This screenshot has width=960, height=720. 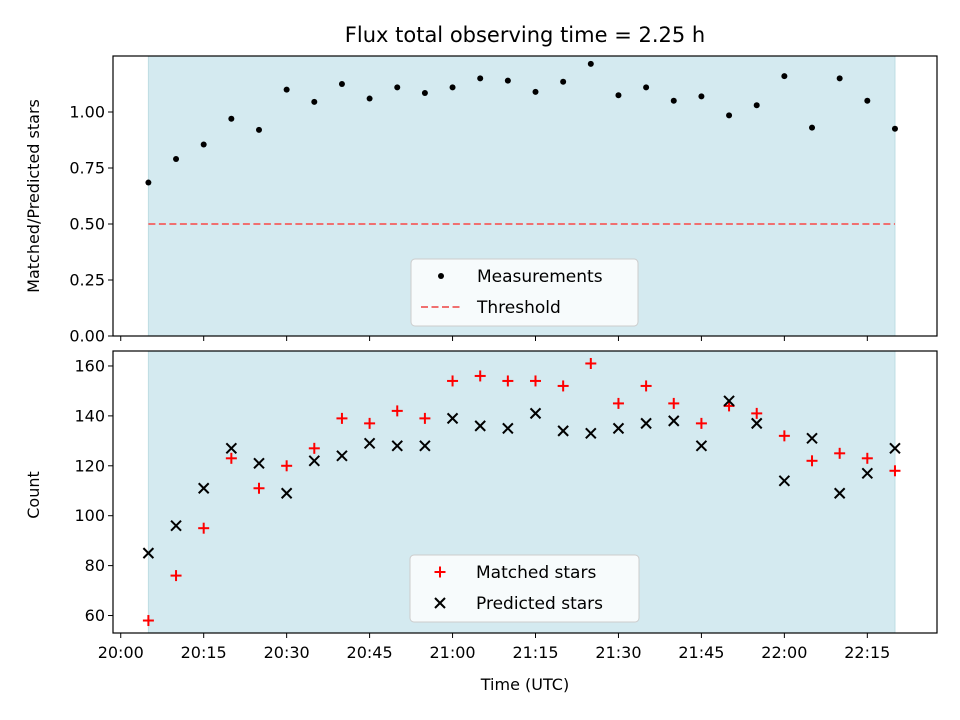 What do you see at coordinates (701, 652) in the screenshot?
I see `x-tick-label: 21:45` at bounding box center [701, 652].